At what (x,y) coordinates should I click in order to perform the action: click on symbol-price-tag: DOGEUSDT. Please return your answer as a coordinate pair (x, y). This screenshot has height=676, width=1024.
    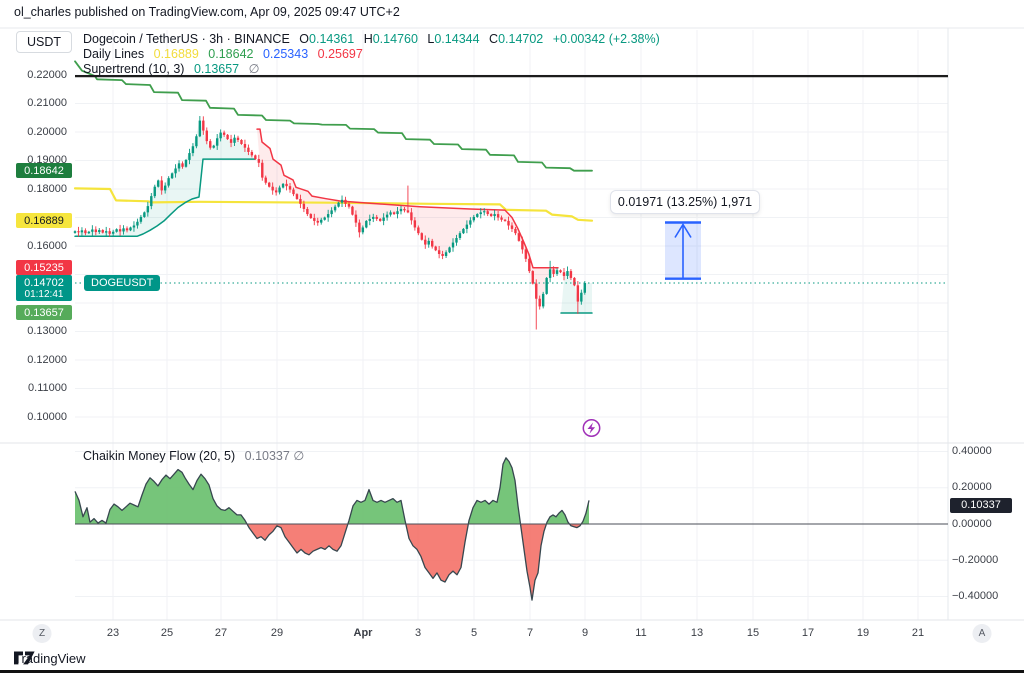
    Looking at the image, I should click on (122, 283).